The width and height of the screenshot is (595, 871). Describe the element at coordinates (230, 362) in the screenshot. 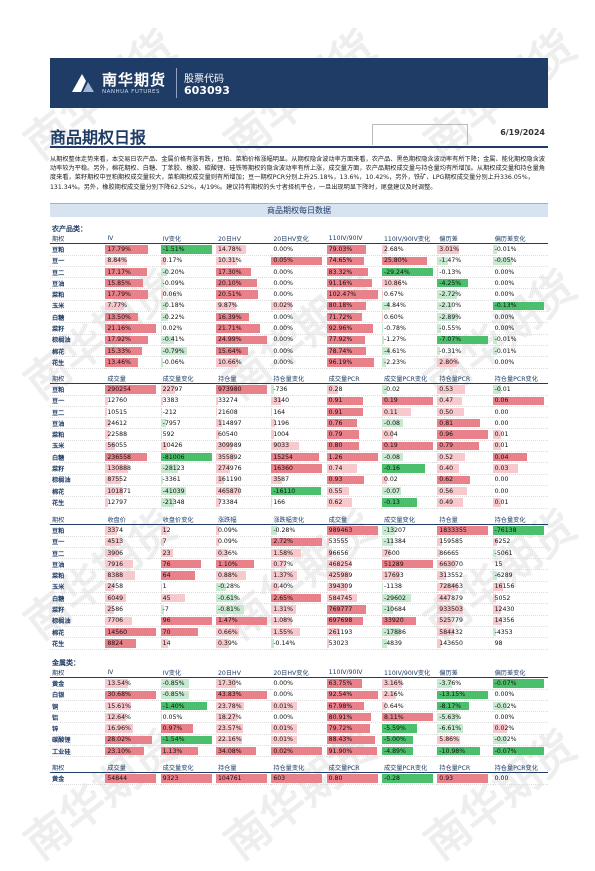

I see `cell-text: 10.66%` at that location.